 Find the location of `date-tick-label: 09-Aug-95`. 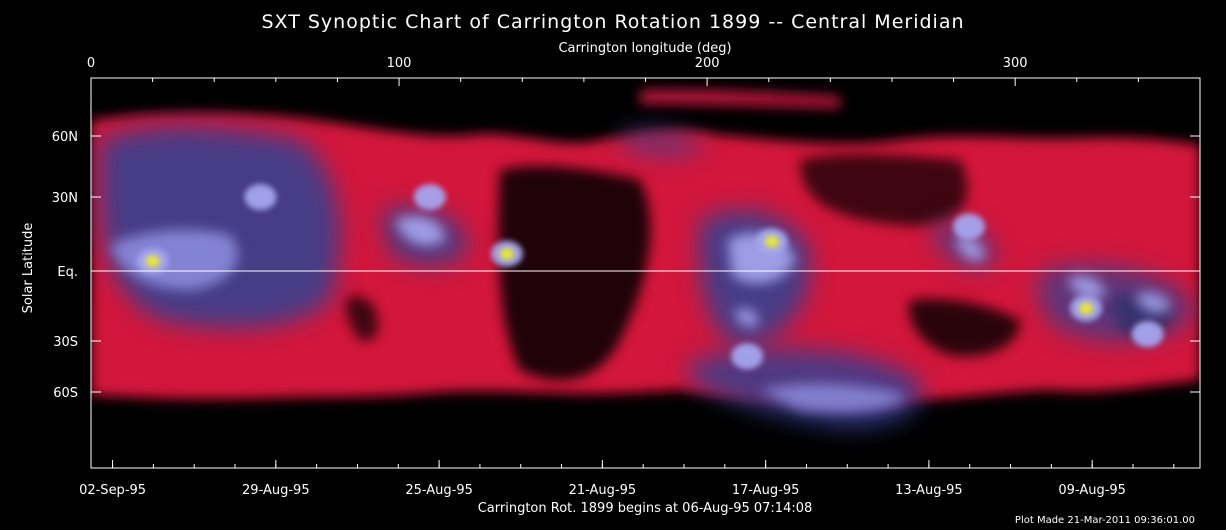

date-tick-label: 09-Aug-95 is located at coordinates (1092, 490).